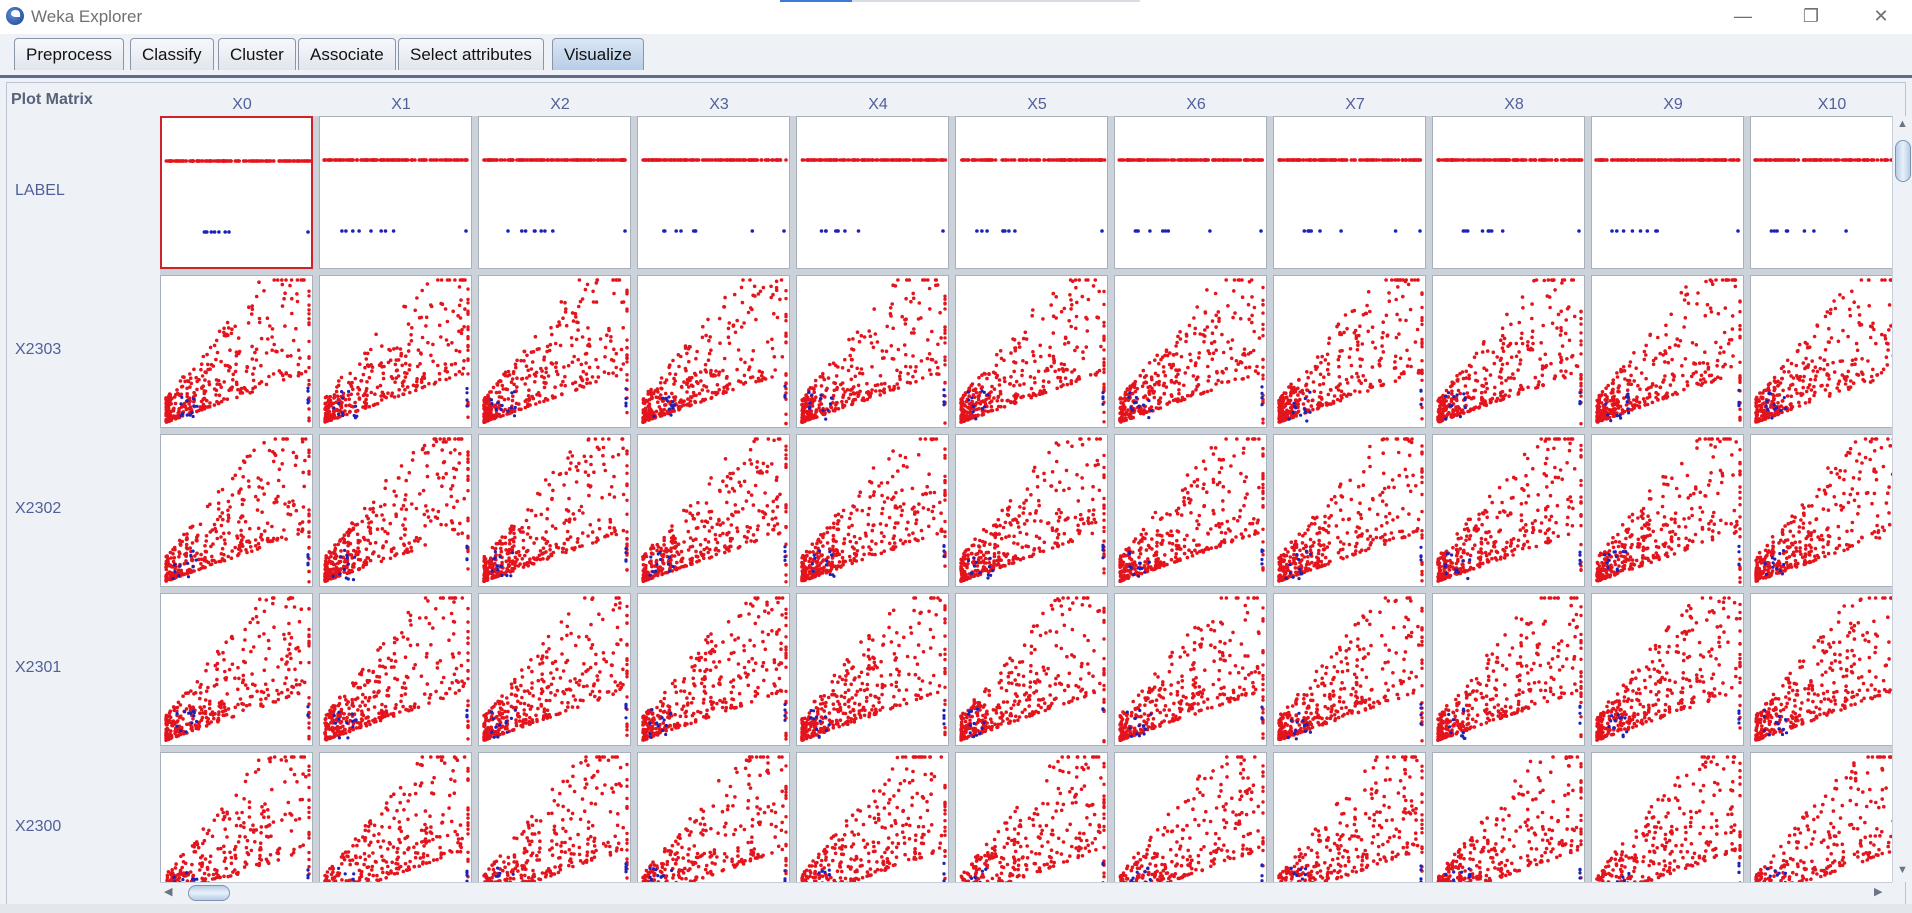  Describe the element at coordinates (471, 54) in the screenshot. I see `tab-select-attributes: Select attributes` at that location.